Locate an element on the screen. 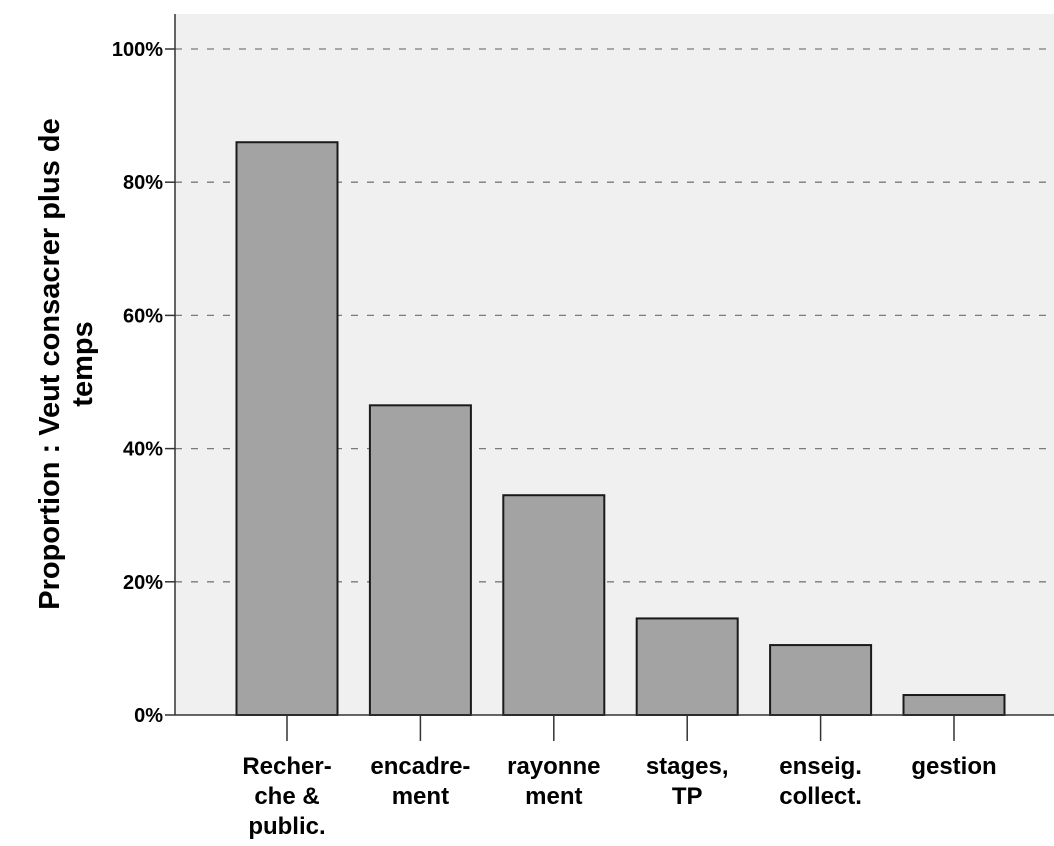  x-tick-label-4: enseig. collect. is located at coordinates (820, 781).